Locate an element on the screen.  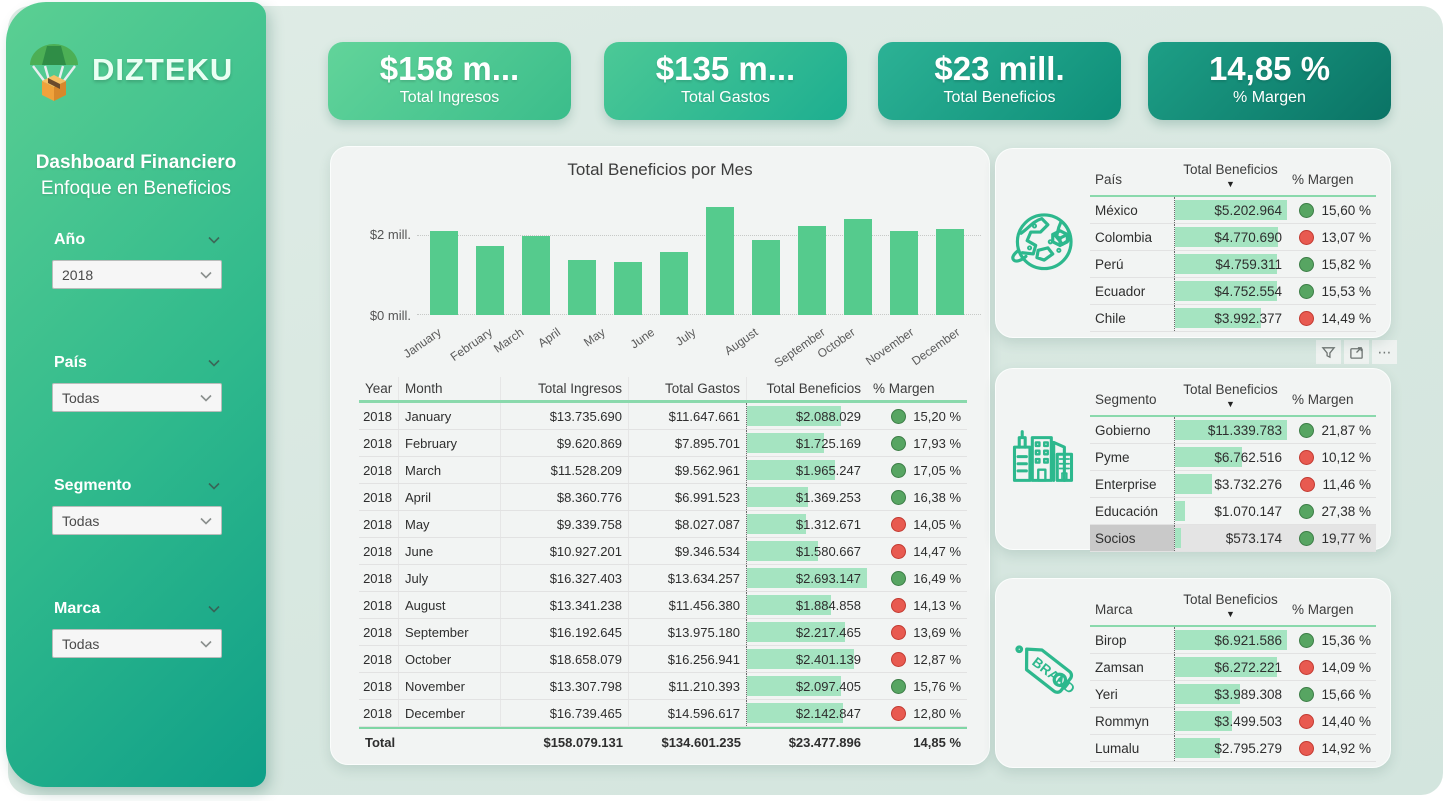
filter-icon is located at coordinates (1328, 352).